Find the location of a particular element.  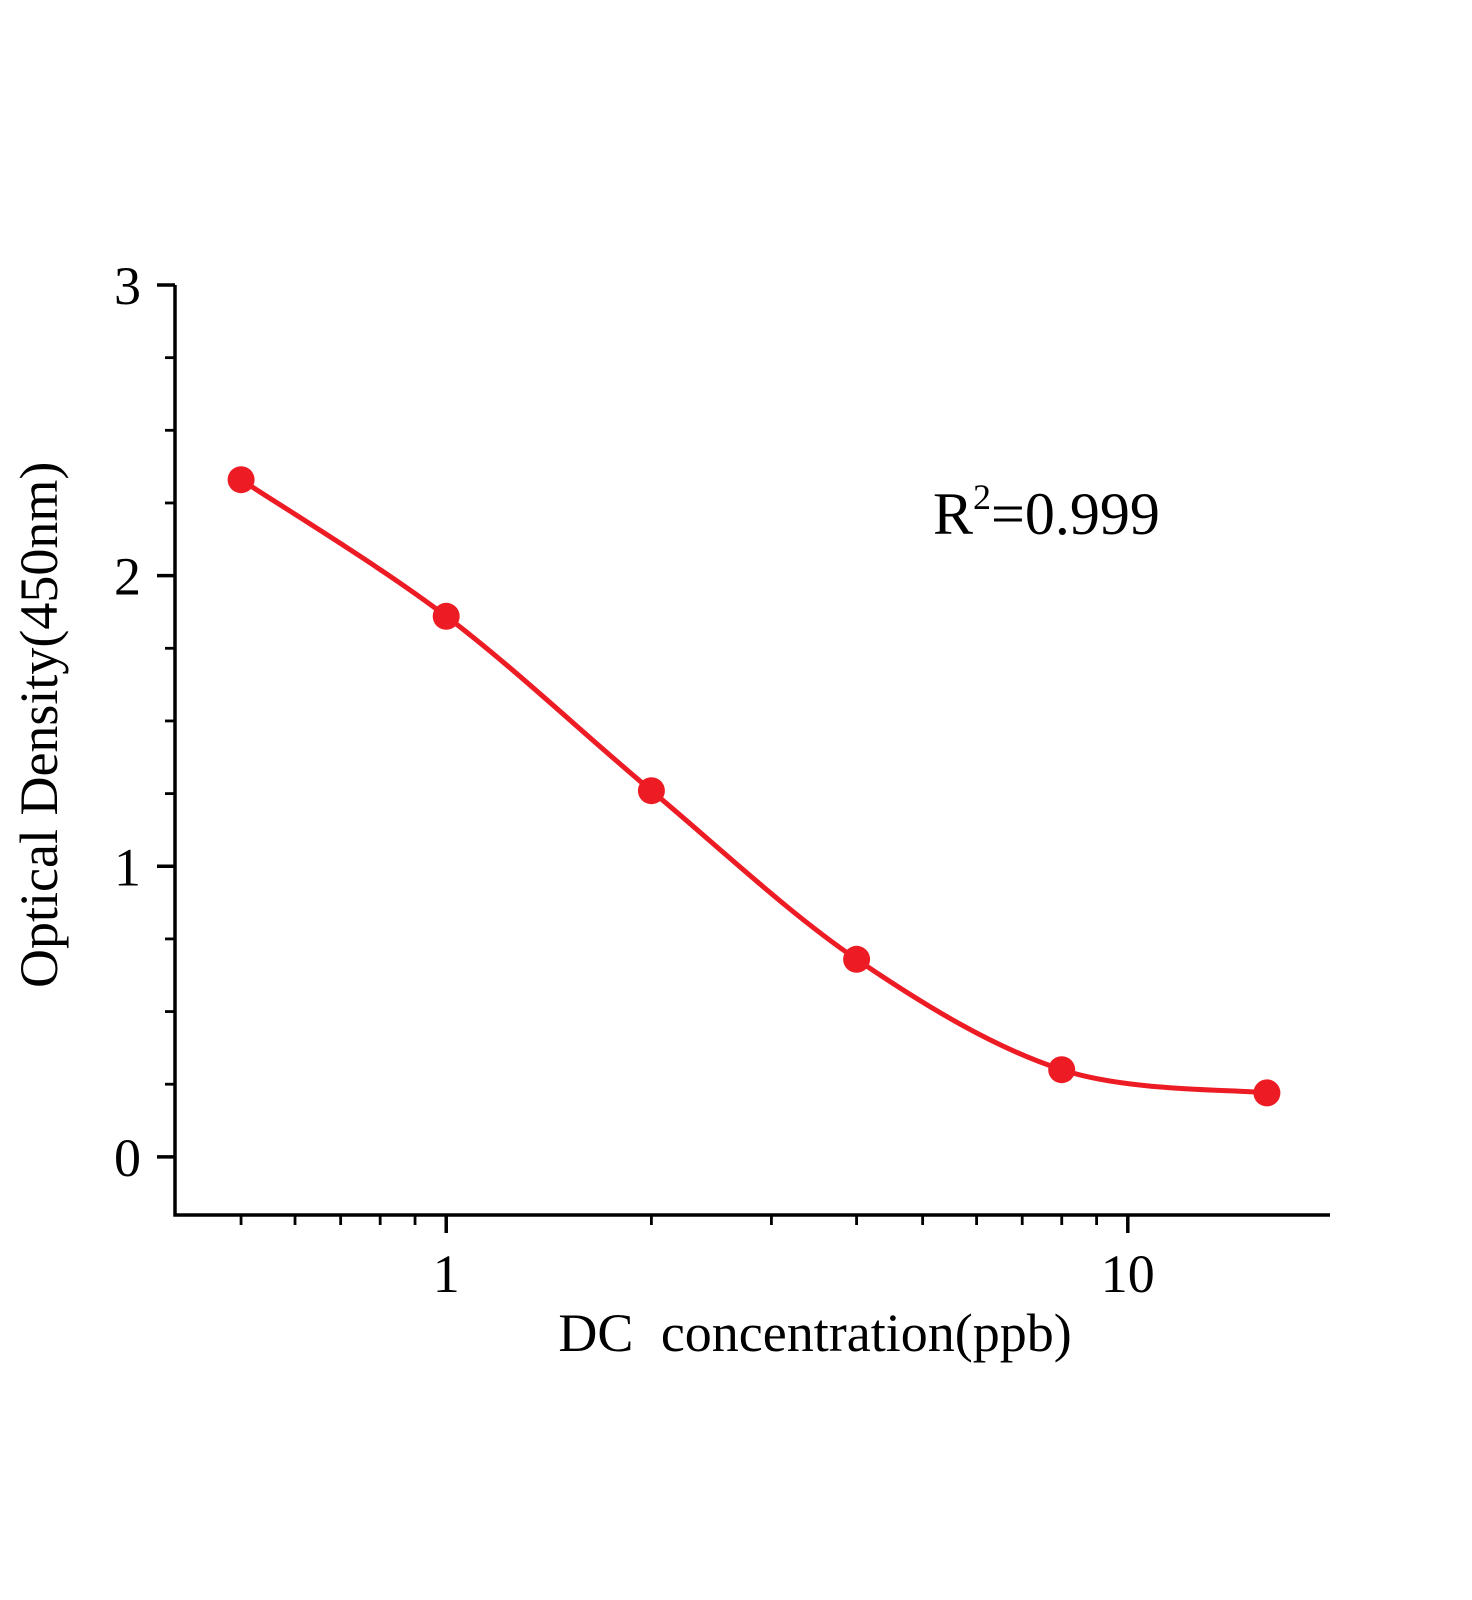

y-tick-label: 1 is located at coordinates (127, 867).